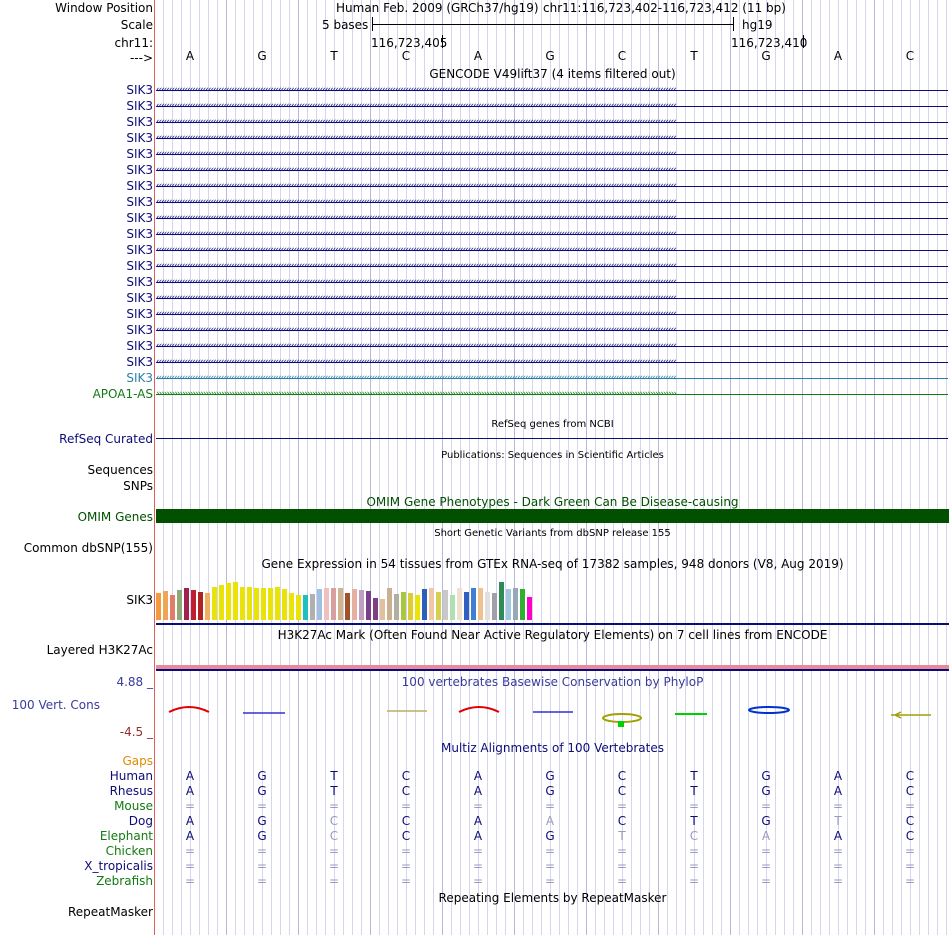 This screenshot has height=935, width=950. What do you see at coordinates (55, 705) in the screenshot?
I see `phylop-label: 100 Vert. Cons` at bounding box center [55, 705].